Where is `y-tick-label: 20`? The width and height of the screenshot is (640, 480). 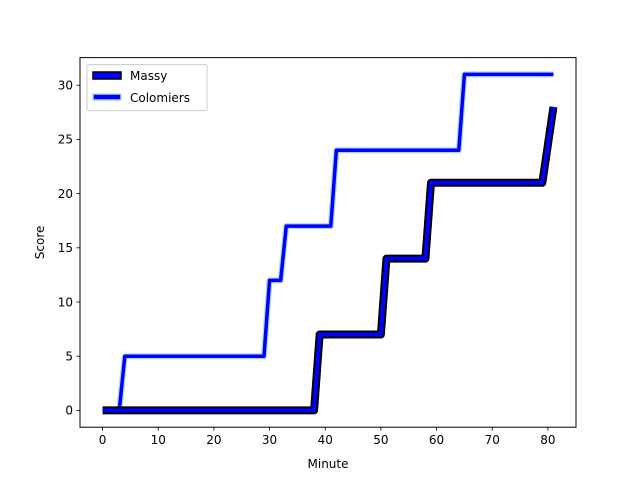 y-tick-label: 20 is located at coordinates (65, 194).